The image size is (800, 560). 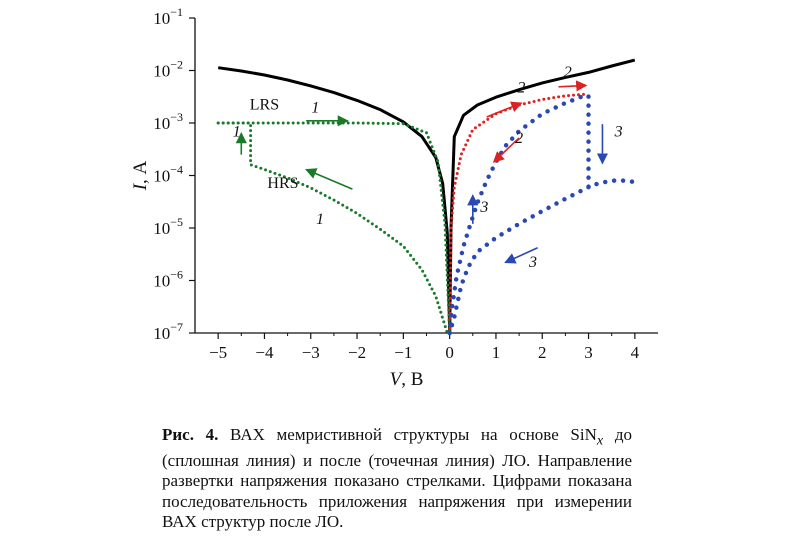 I want to click on y-axis-title: I, А, so click(x=140, y=175).